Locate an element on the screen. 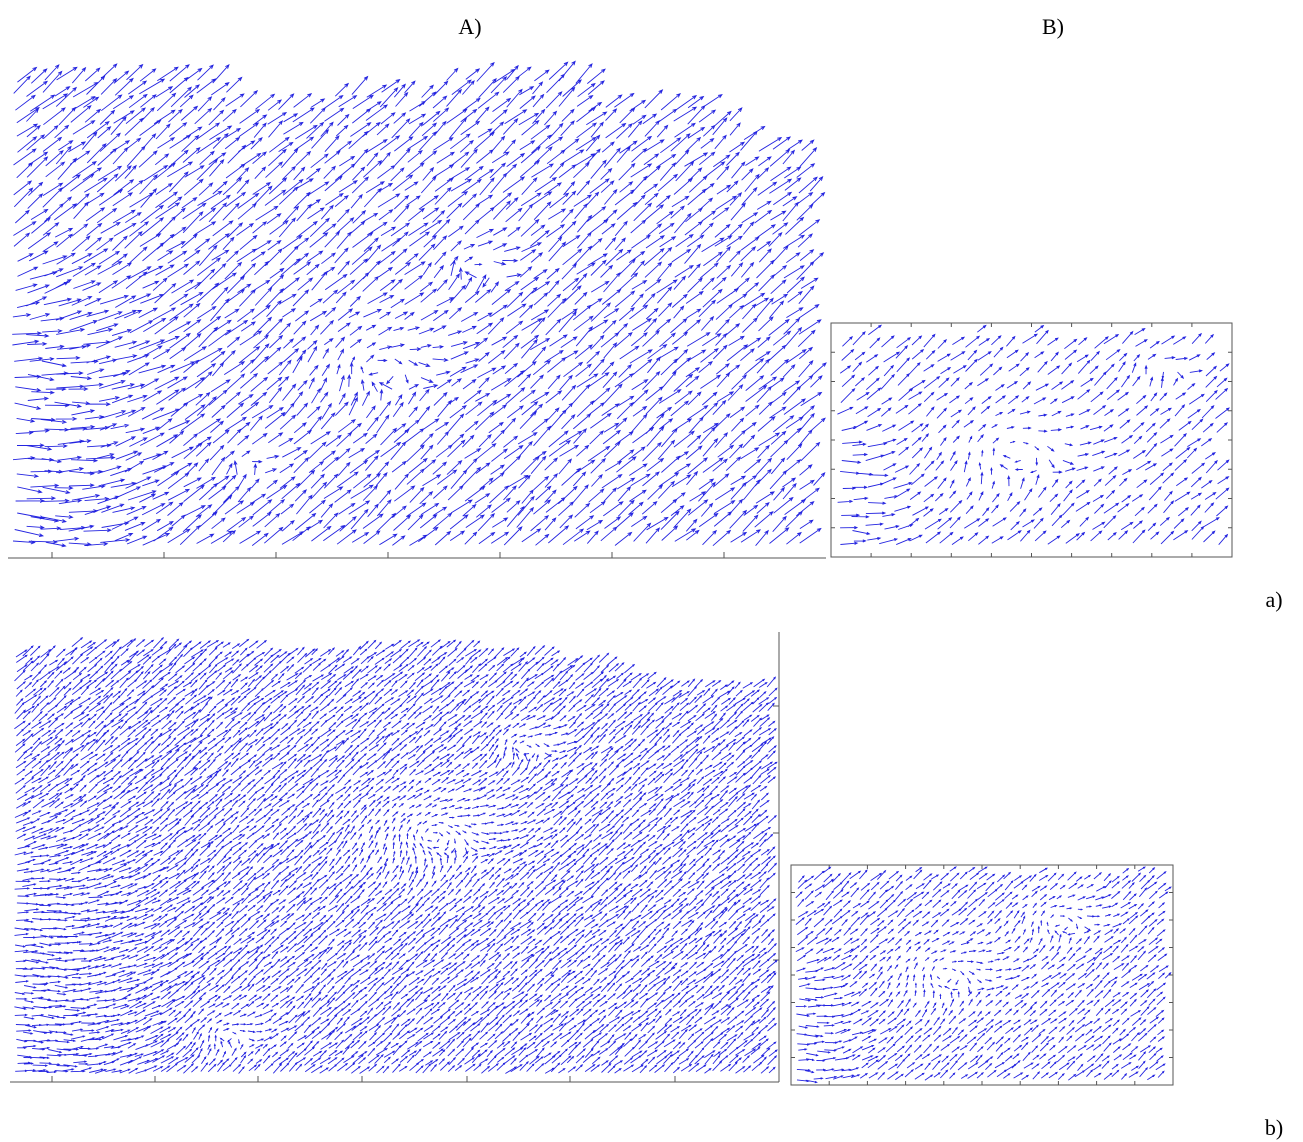 The image size is (1303, 1142). row-label: b) is located at coordinates (1274, 1127).